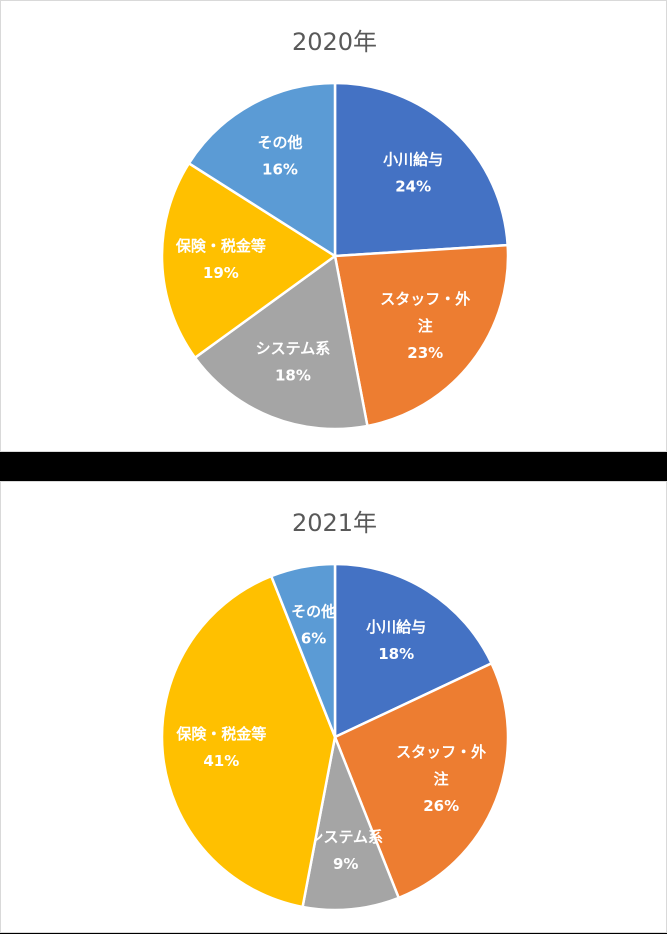 The width and height of the screenshot is (667, 934). What do you see at coordinates (334, 42) in the screenshot?
I see `chart-title: 2020年` at bounding box center [334, 42].